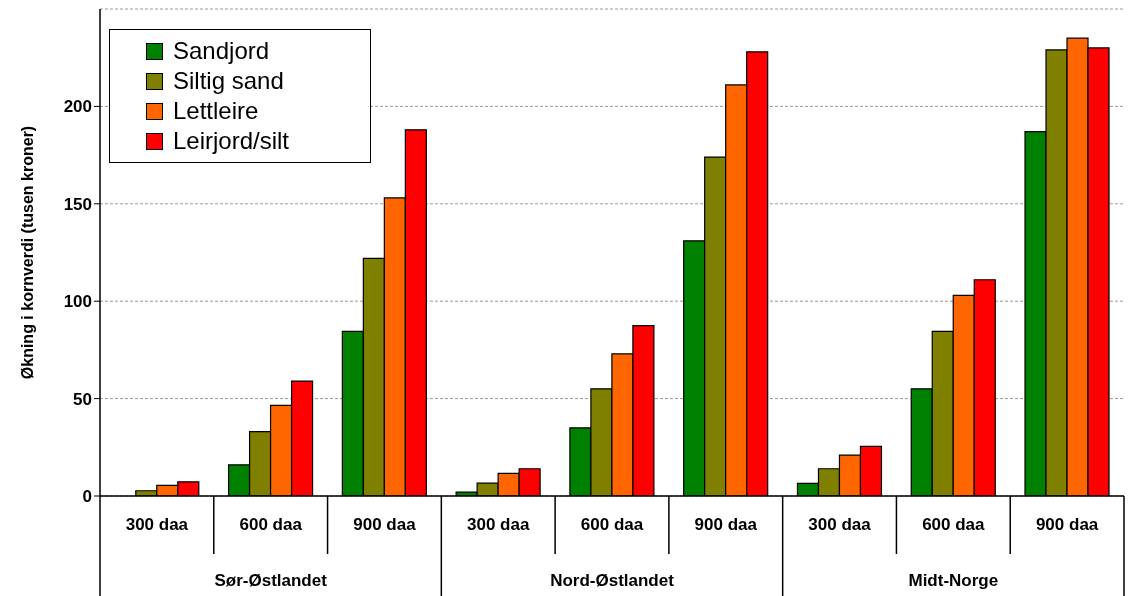  Describe the element at coordinates (612, 580) in the screenshot. I see `text: Nord-Østlandet` at that location.